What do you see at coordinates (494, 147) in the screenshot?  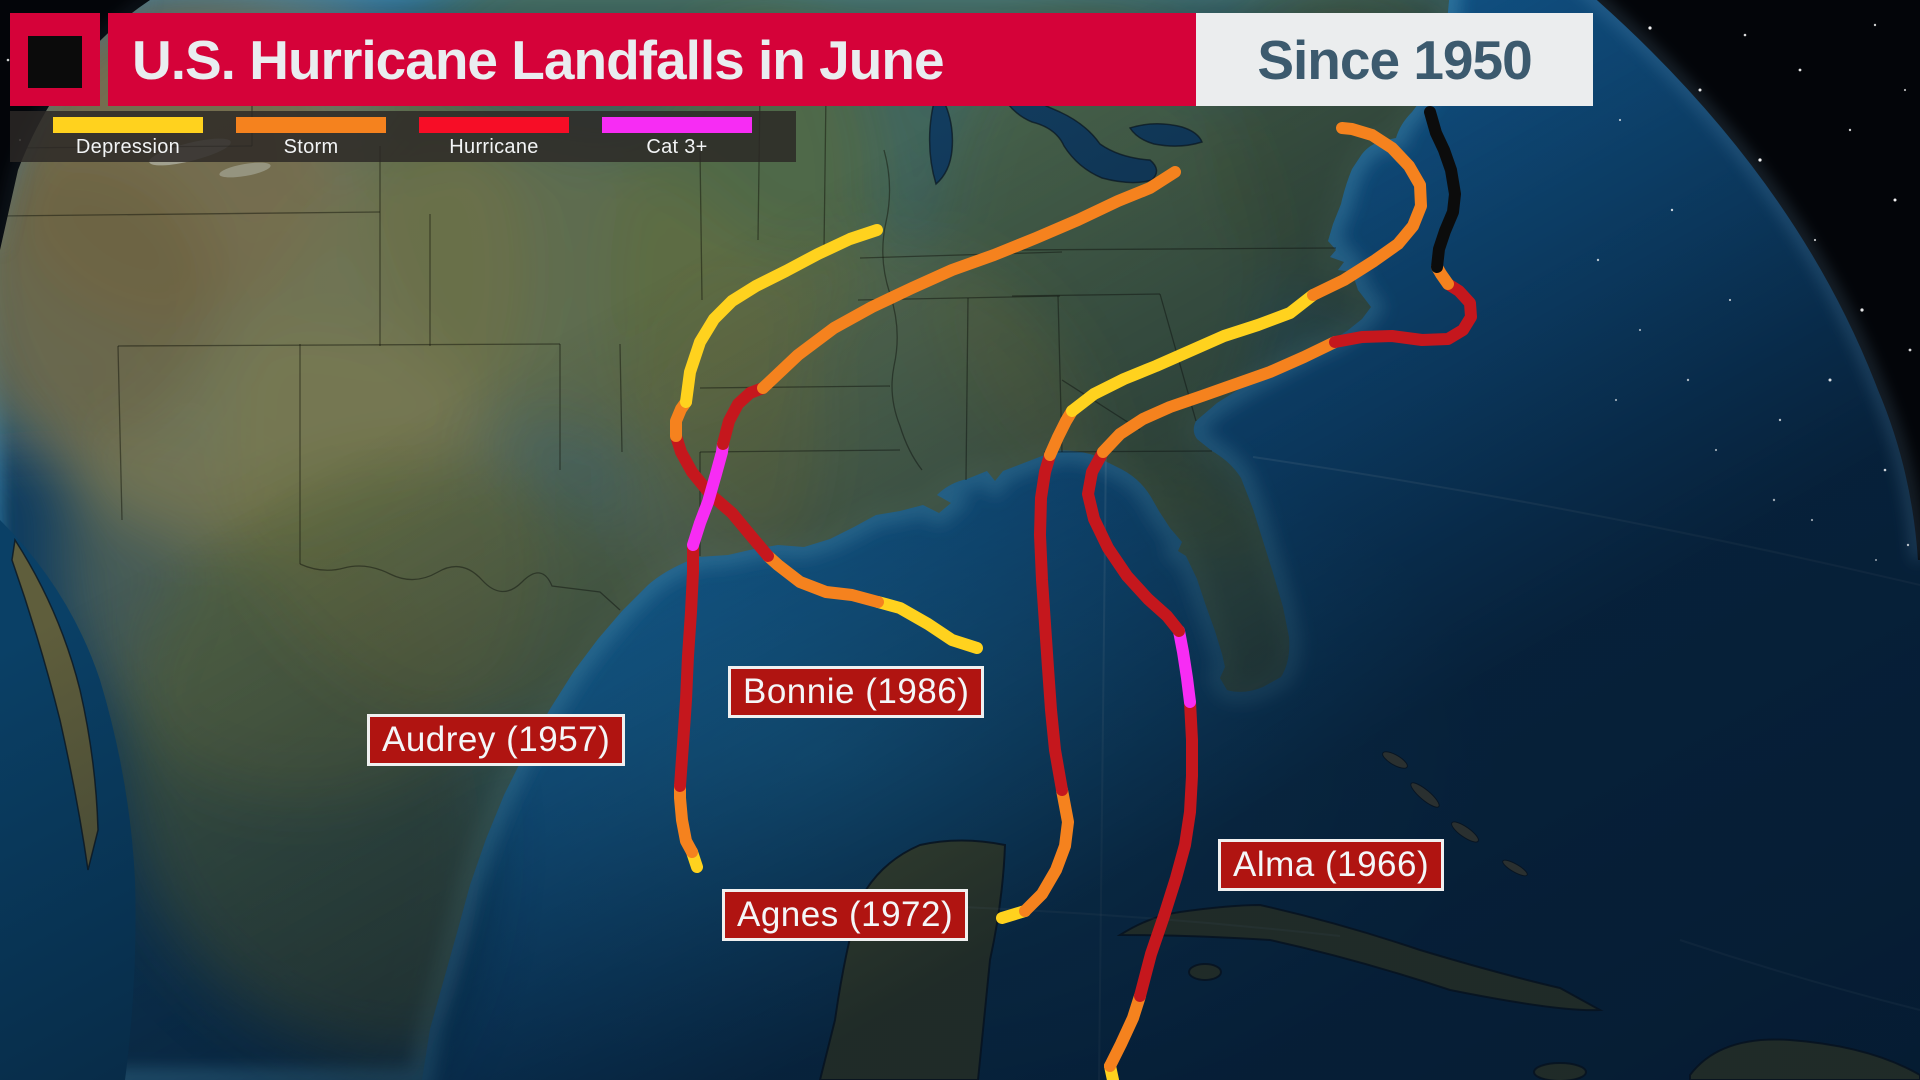 I see `legend-label: Hurricane` at bounding box center [494, 147].